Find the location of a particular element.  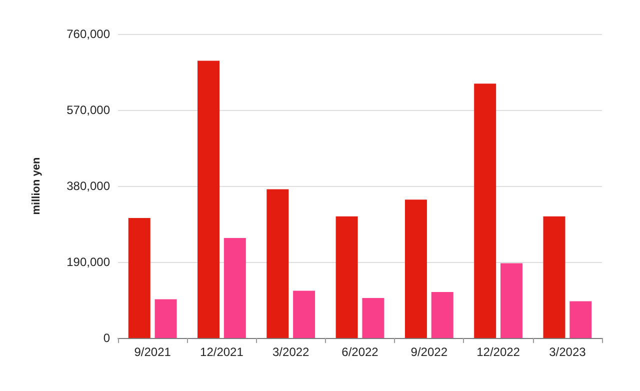

y-tick-label: 0 is located at coordinates (106, 338).